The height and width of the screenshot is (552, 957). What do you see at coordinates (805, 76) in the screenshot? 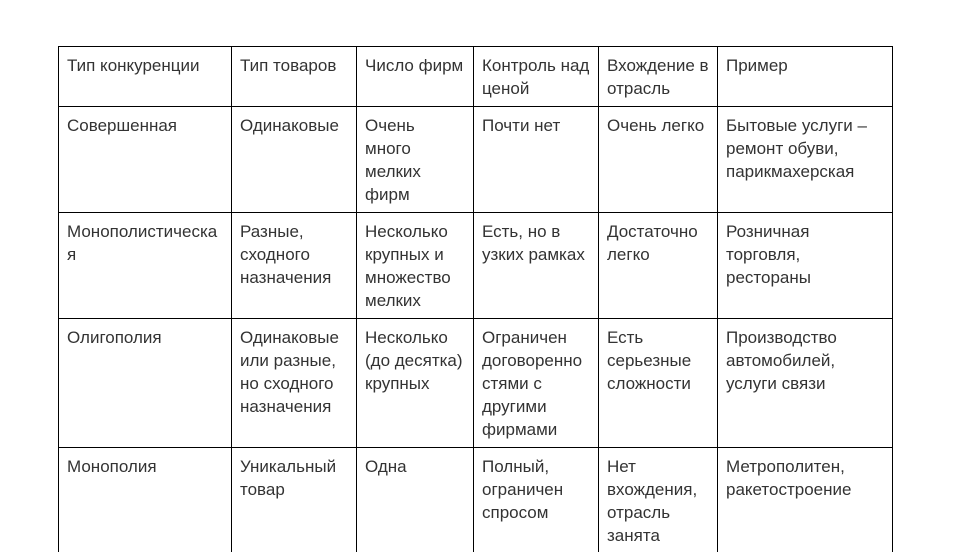
I see `column-header-example: Пример` at bounding box center [805, 76].